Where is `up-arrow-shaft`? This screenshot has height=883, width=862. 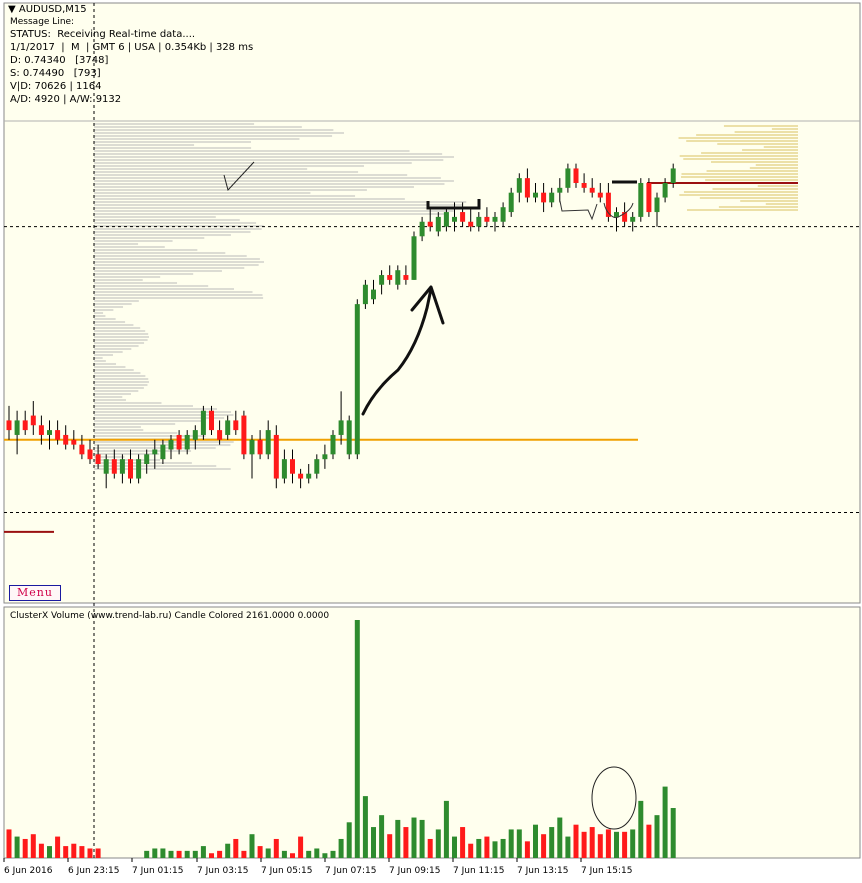 up-arrow-shaft is located at coordinates (397, 351).